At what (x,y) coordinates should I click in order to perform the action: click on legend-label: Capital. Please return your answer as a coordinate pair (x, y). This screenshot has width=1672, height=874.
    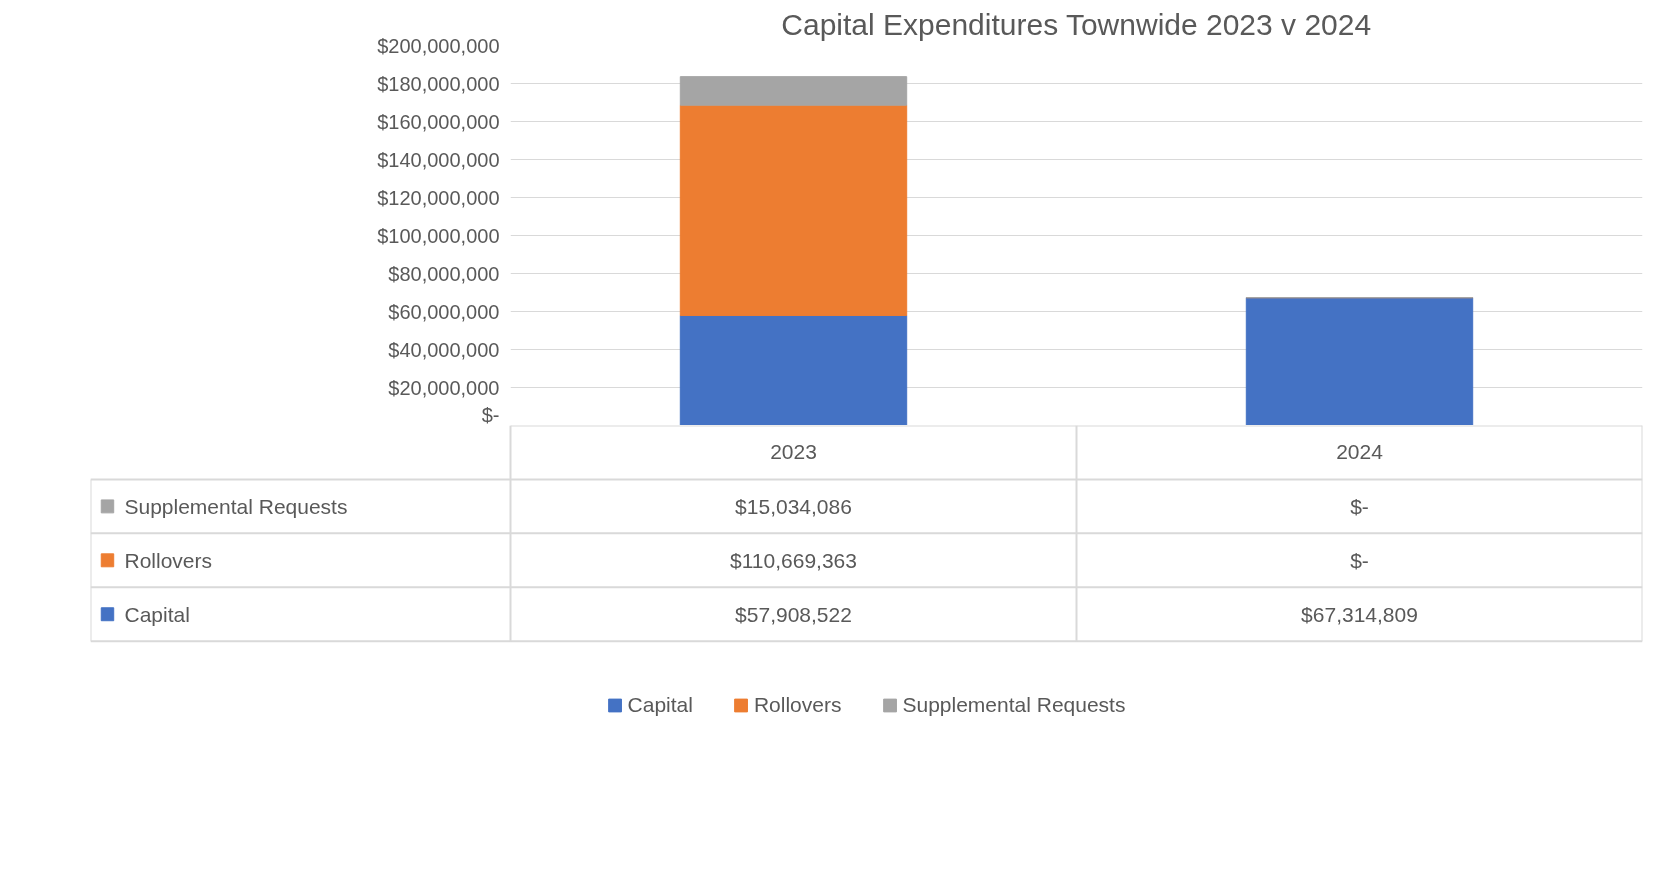
    Looking at the image, I should click on (660, 705).